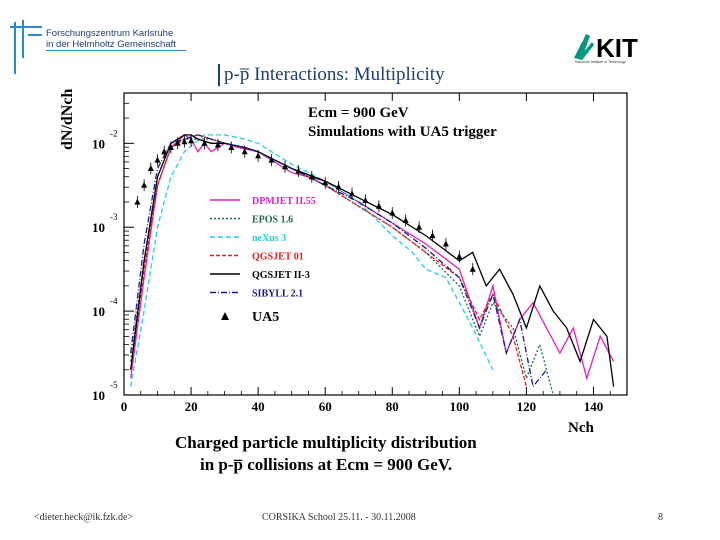 This screenshot has height=540, width=720. What do you see at coordinates (326, 464) in the screenshot?
I see `caption-line2: in p-p̅ collisions at Ecm = 900 GeV.` at bounding box center [326, 464].